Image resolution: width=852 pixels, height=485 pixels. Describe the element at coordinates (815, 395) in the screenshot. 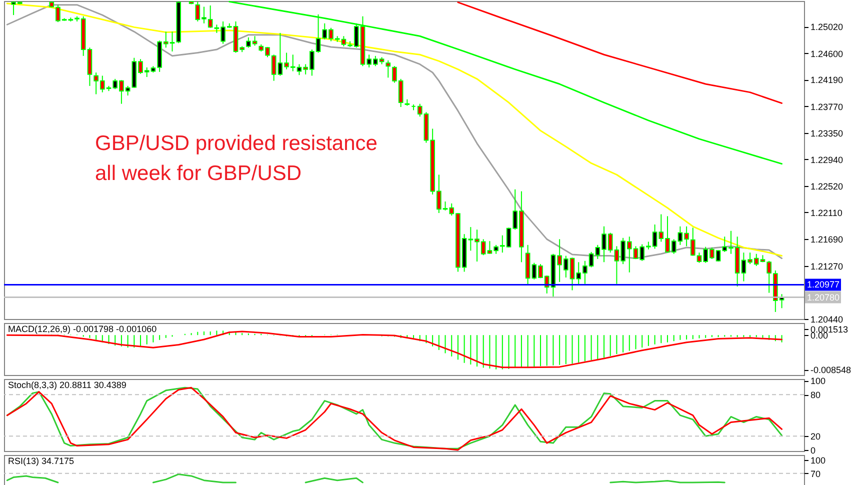

I see `y-tick-label: 80` at that location.